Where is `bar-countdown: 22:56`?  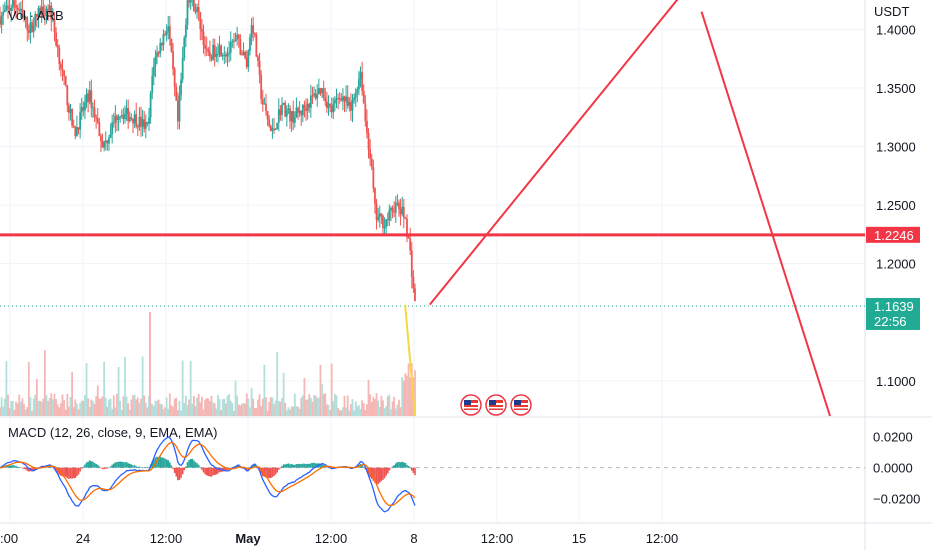 bar-countdown: 22:56 is located at coordinates (890, 321).